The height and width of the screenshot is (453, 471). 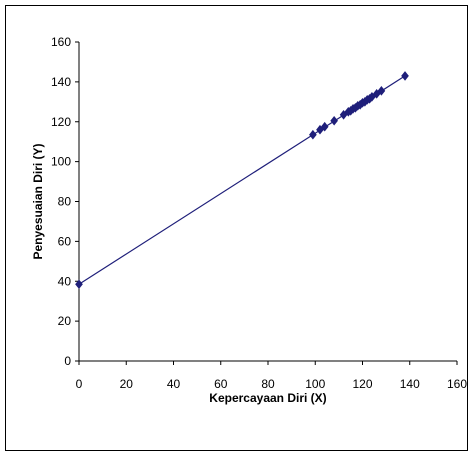 I want to click on y-tick-label: 60, so click(x=65, y=241).